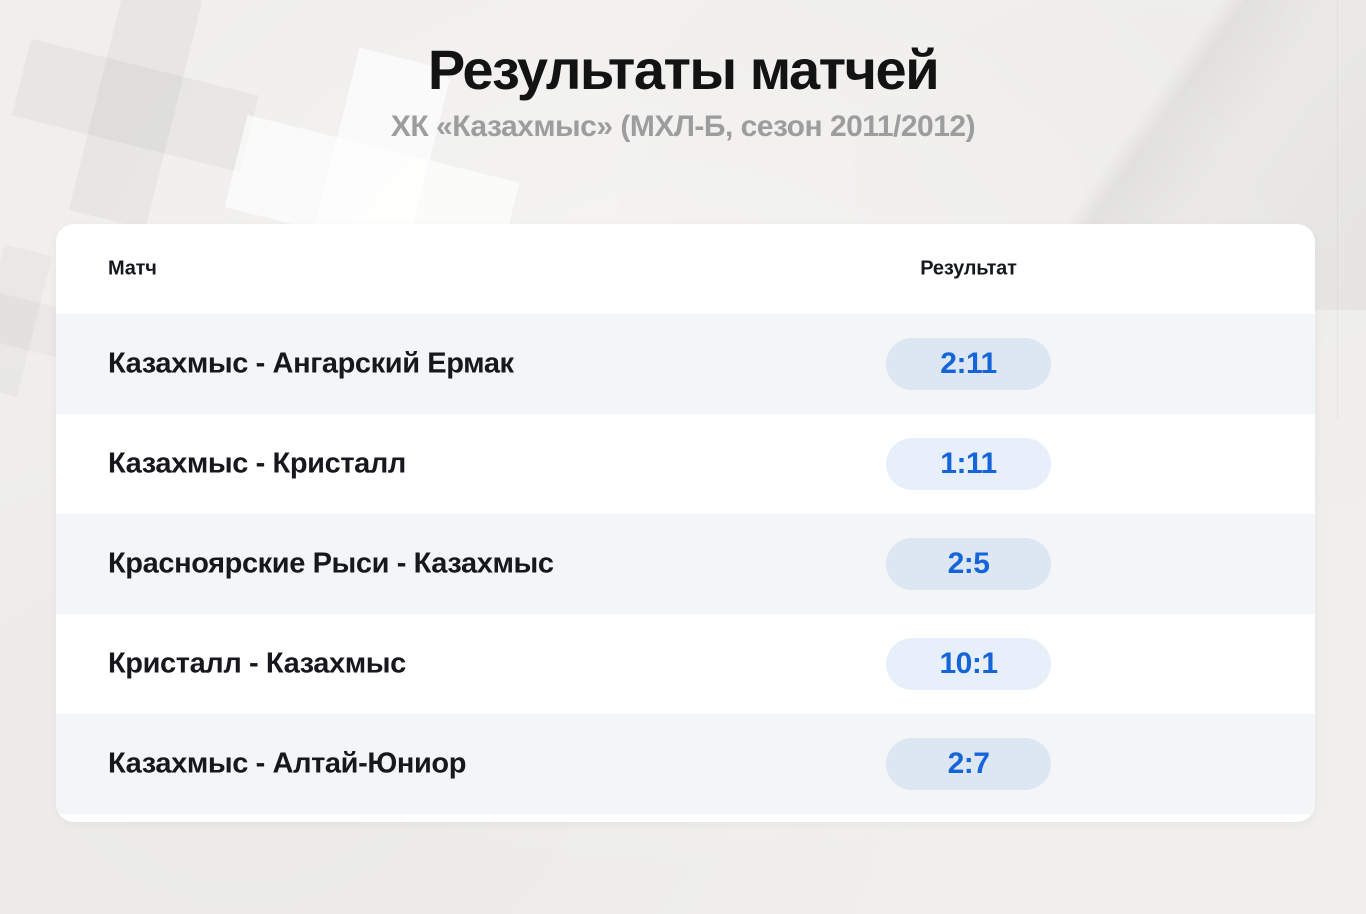 The image size is (1366, 914). Describe the element at coordinates (968, 364) in the screenshot. I see `score-badge: 2:11` at that location.